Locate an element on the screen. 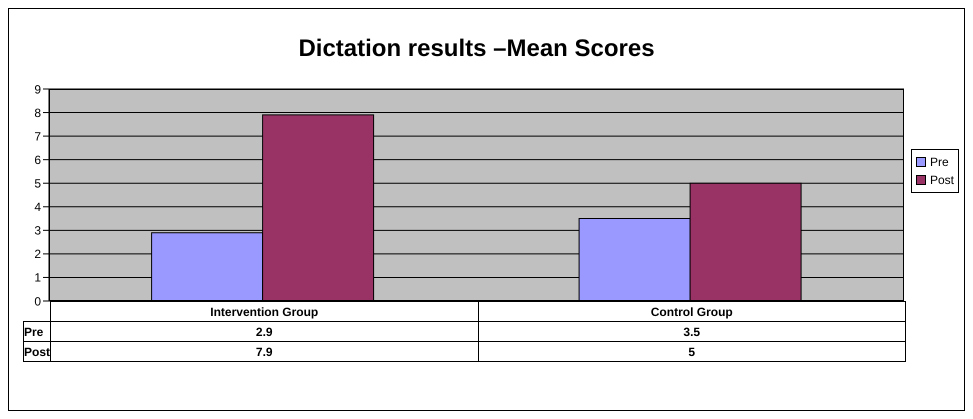 This screenshot has width=973, height=419. data-label: 5 is located at coordinates (692, 352).